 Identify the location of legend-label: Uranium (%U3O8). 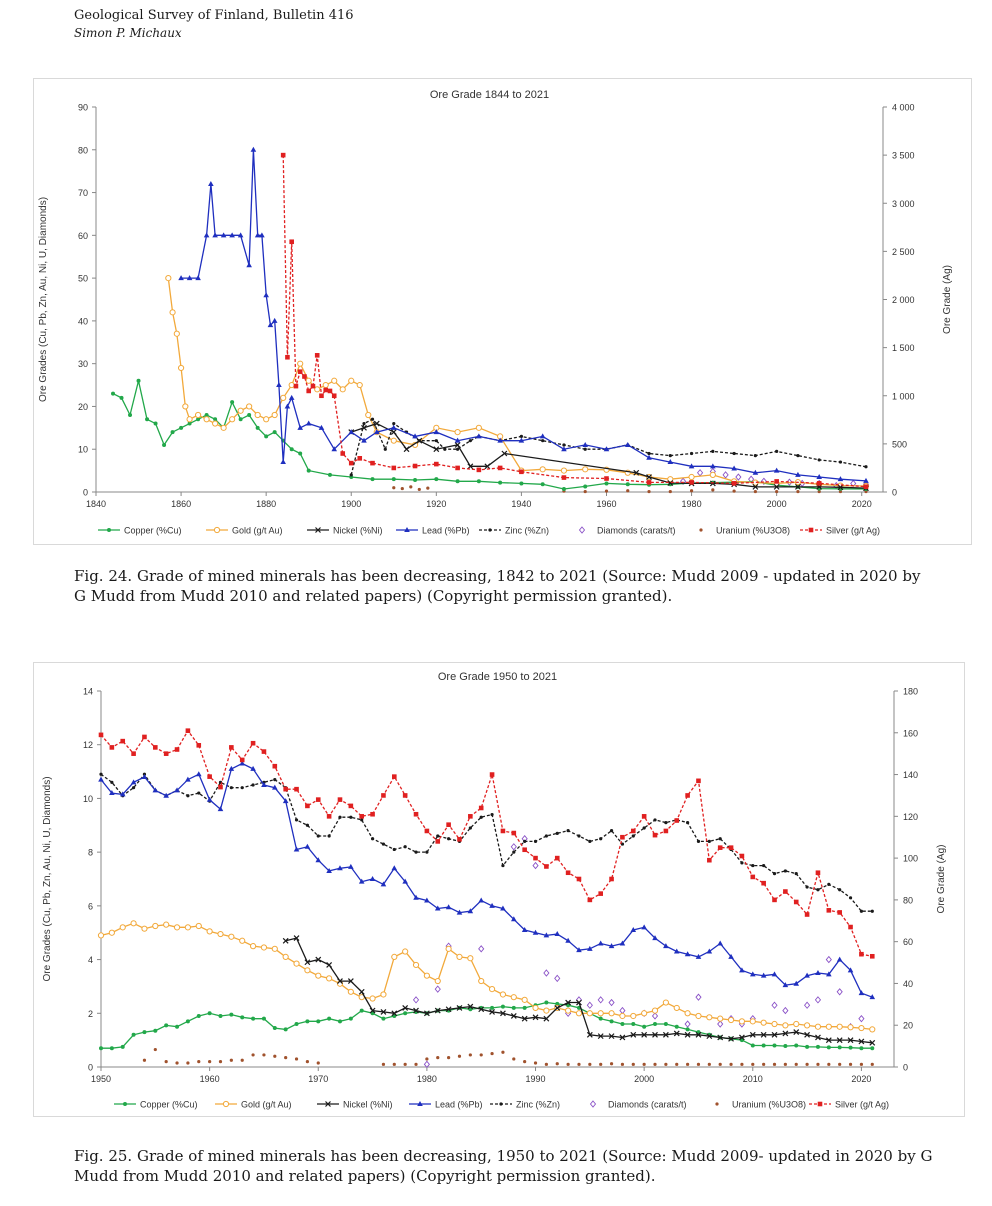
(753, 531).